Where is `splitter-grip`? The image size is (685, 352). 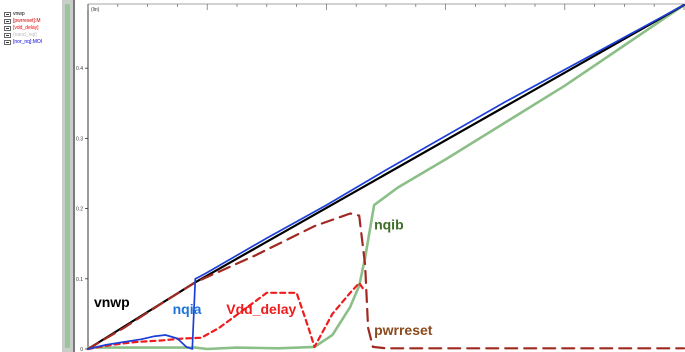 splitter-grip is located at coordinates (67, 176).